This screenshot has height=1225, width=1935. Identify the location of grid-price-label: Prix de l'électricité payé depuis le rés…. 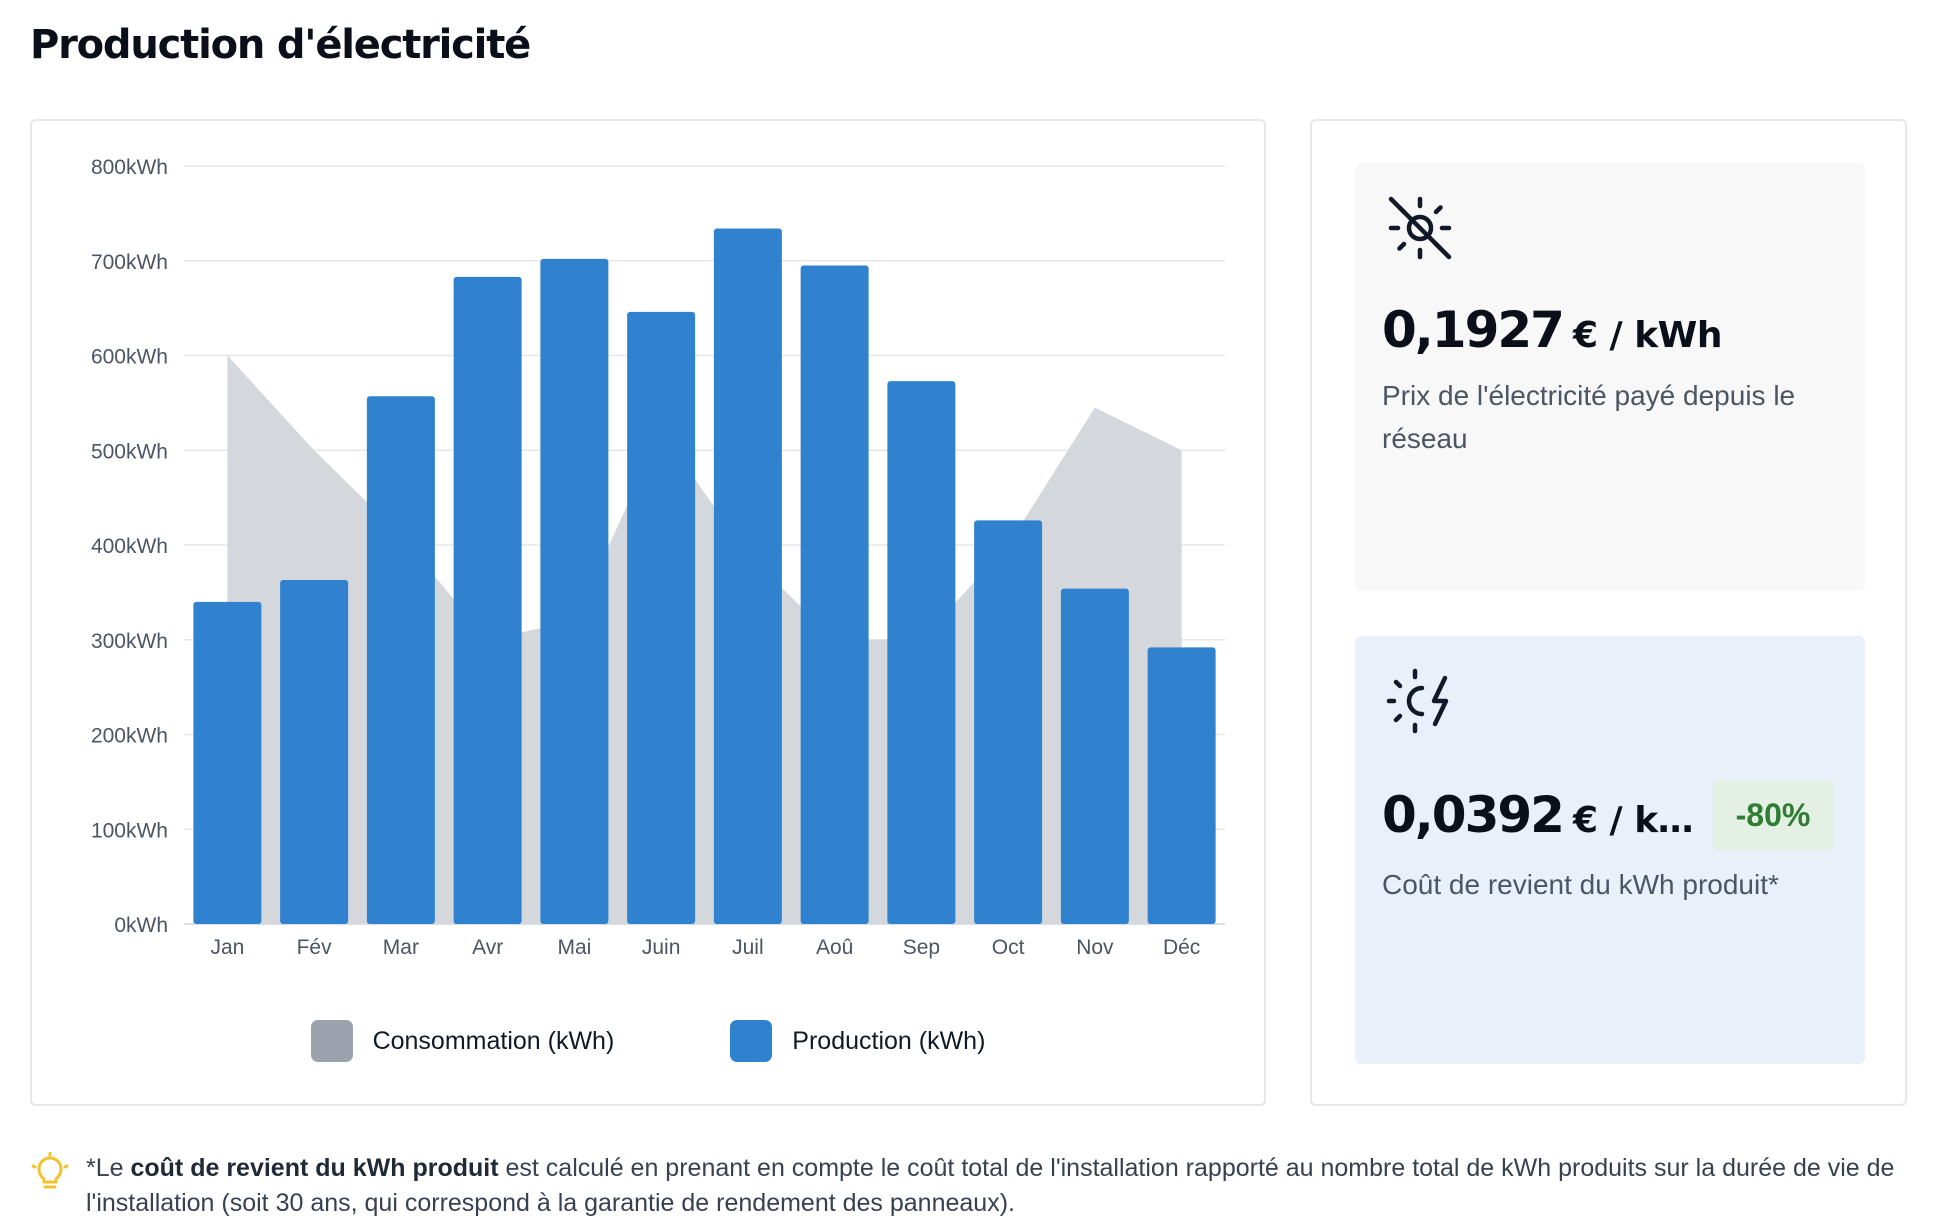
(1589, 417).